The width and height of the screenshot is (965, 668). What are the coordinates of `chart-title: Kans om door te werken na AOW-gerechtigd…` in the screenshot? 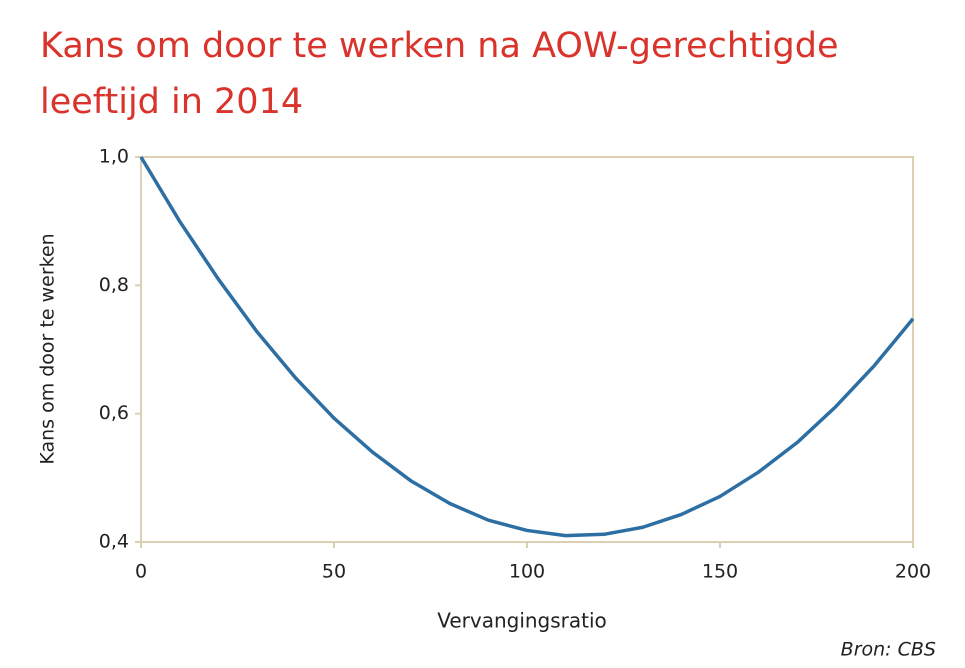 It's located at (439, 74).